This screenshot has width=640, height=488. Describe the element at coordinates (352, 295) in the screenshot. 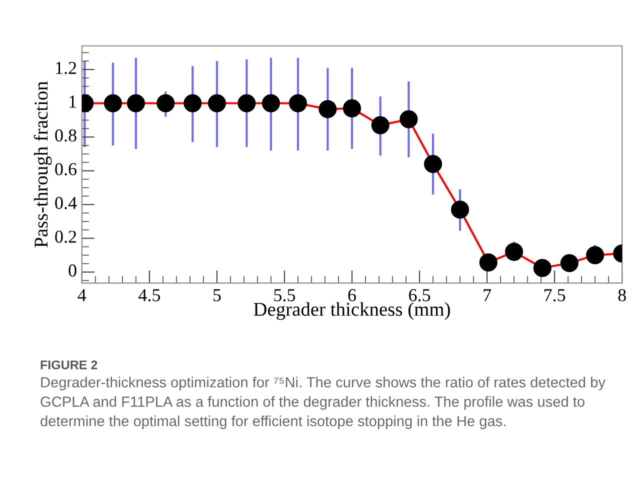

I see `x-tick-label: 6` at that location.